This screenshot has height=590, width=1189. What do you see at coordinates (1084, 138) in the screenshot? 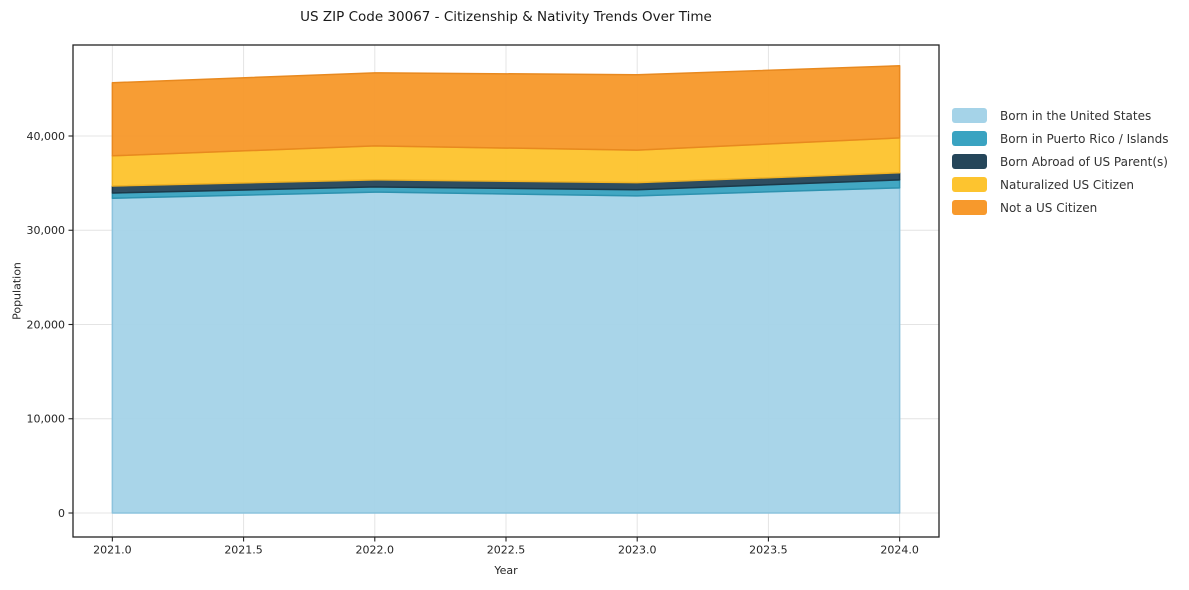
I see `legend-label: Born in Puerto Rico / Islands` at bounding box center [1084, 138].